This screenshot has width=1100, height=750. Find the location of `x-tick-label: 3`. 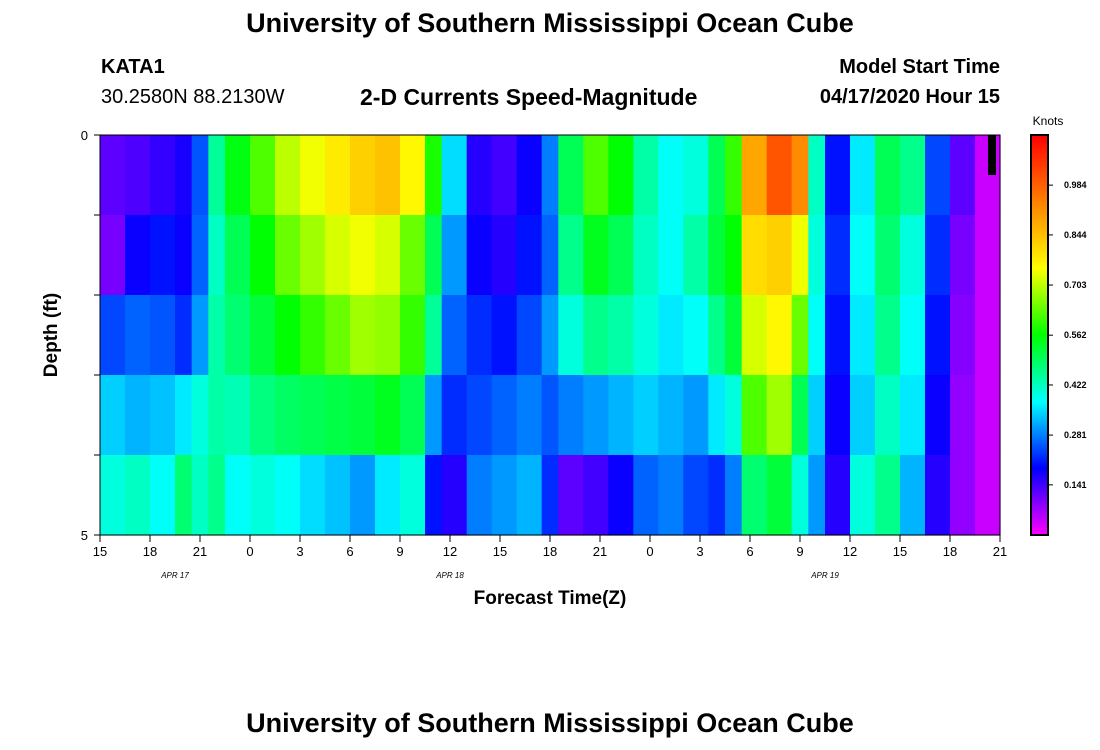

x-tick-label: 3 is located at coordinates (699, 551).